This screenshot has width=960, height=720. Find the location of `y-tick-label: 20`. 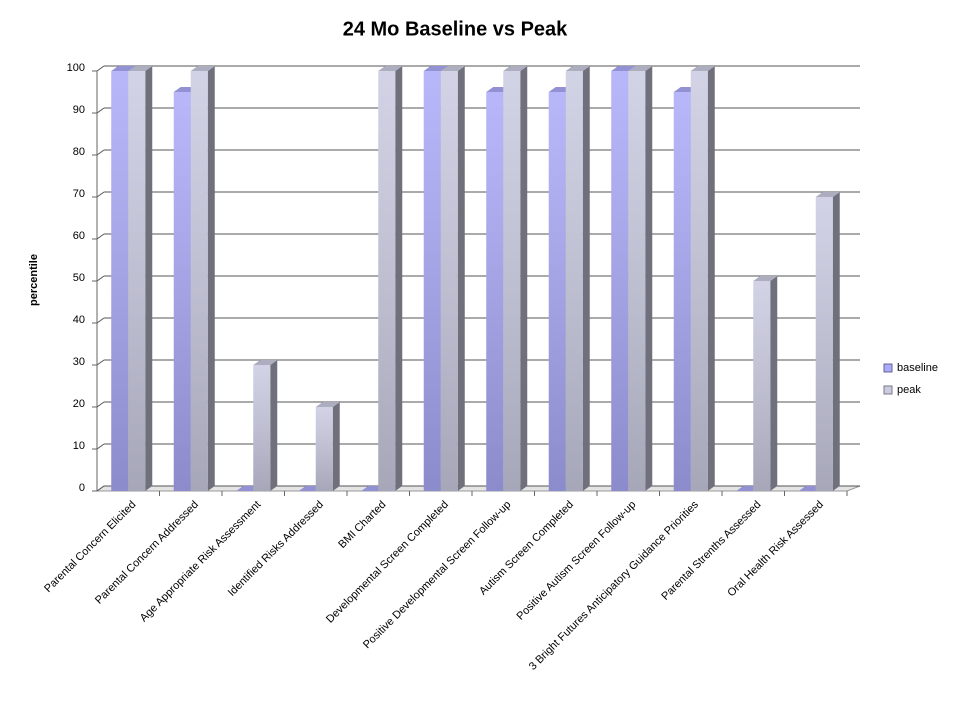

y-tick-label: 20 is located at coordinates (79, 404).